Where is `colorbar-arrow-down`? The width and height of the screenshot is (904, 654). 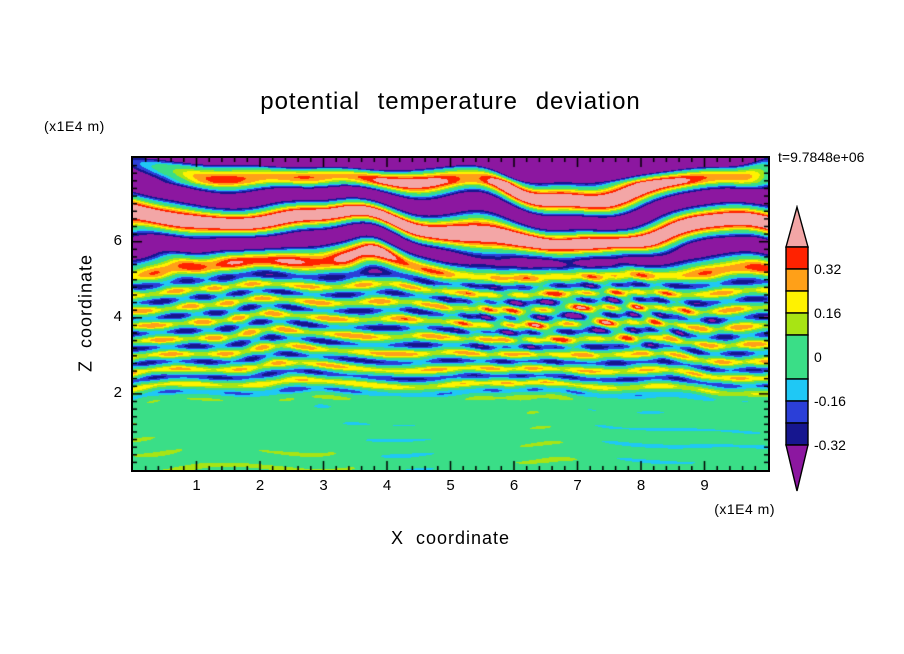
colorbar-arrow-down is located at coordinates (797, 468).